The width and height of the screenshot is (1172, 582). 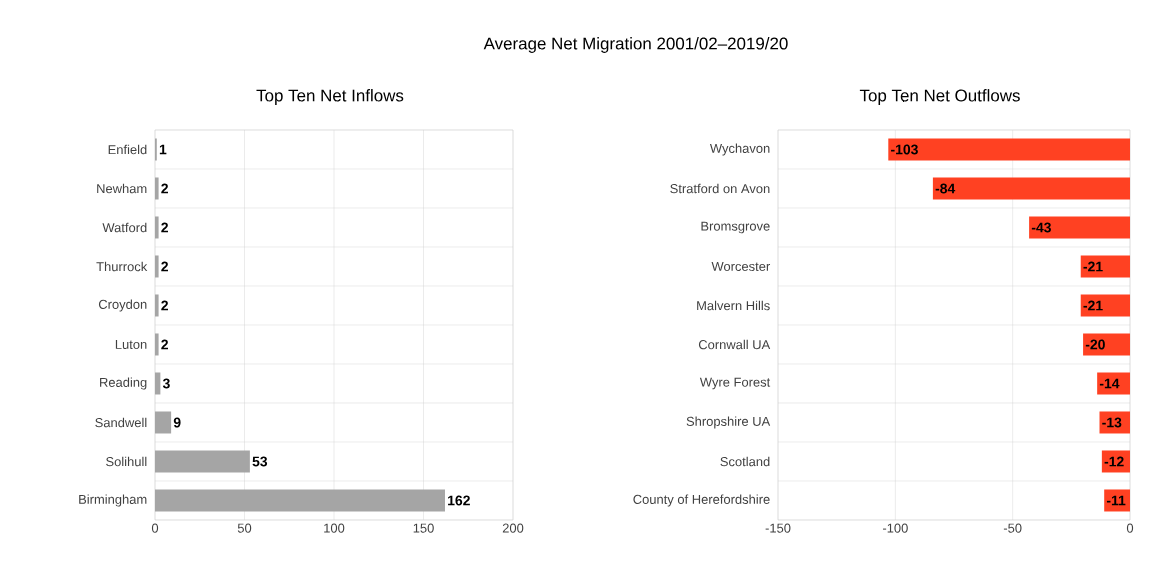 What do you see at coordinates (778, 528) in the screenshot?
I see `x-tick-label: -150` at bounding box center [778, 528].